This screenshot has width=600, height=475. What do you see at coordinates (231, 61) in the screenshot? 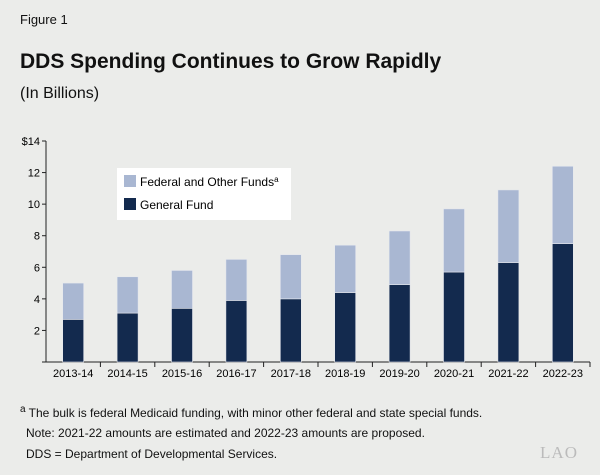
I see `chart-title: DDS Spending Continues to Grow Rapidly` at bounding box center [231, 61].